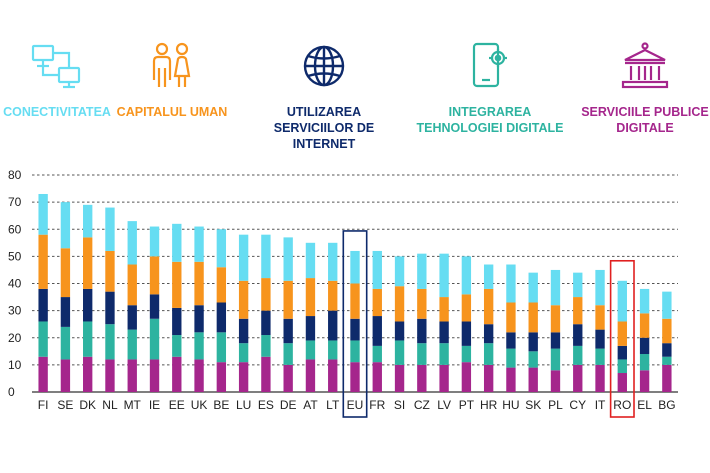  Describe the element at coordinates (622, 405) in the screenshot. I see `x-tick-label: RO` at that location.